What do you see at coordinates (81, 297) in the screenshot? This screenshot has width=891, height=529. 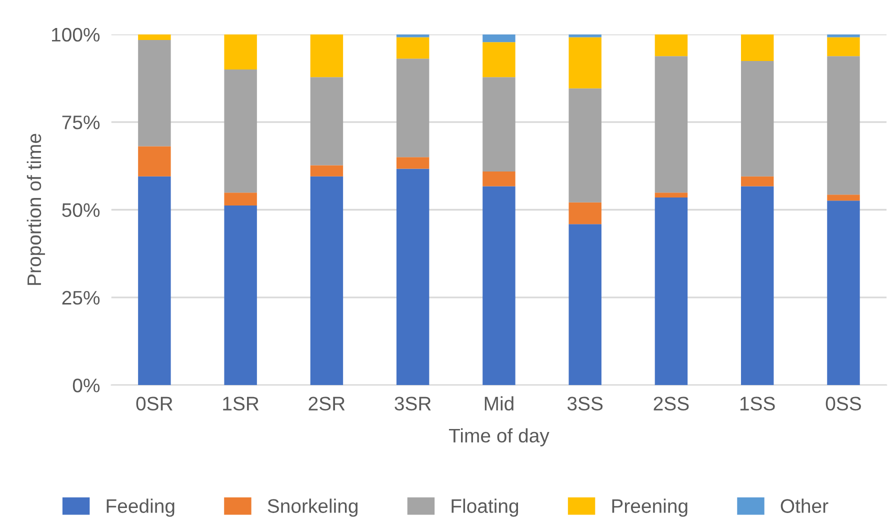 I see `y-tick-label: 25%` at bounding box center [81, 297].